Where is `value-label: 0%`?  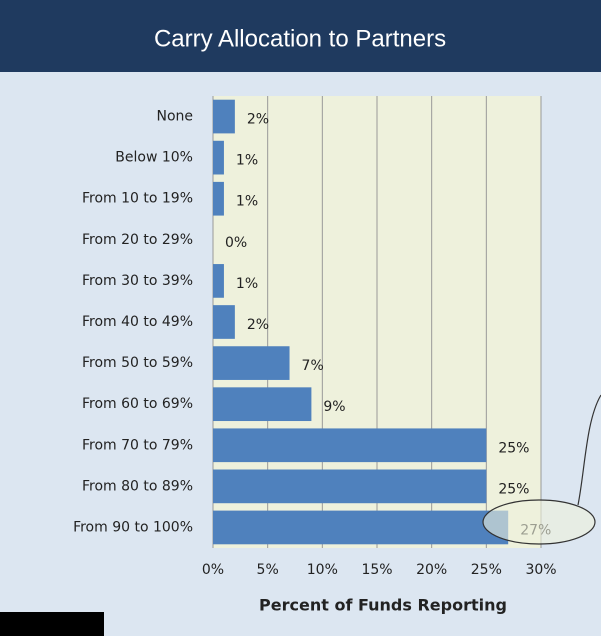 value-label: 0% is located at coordinates (236, 243).